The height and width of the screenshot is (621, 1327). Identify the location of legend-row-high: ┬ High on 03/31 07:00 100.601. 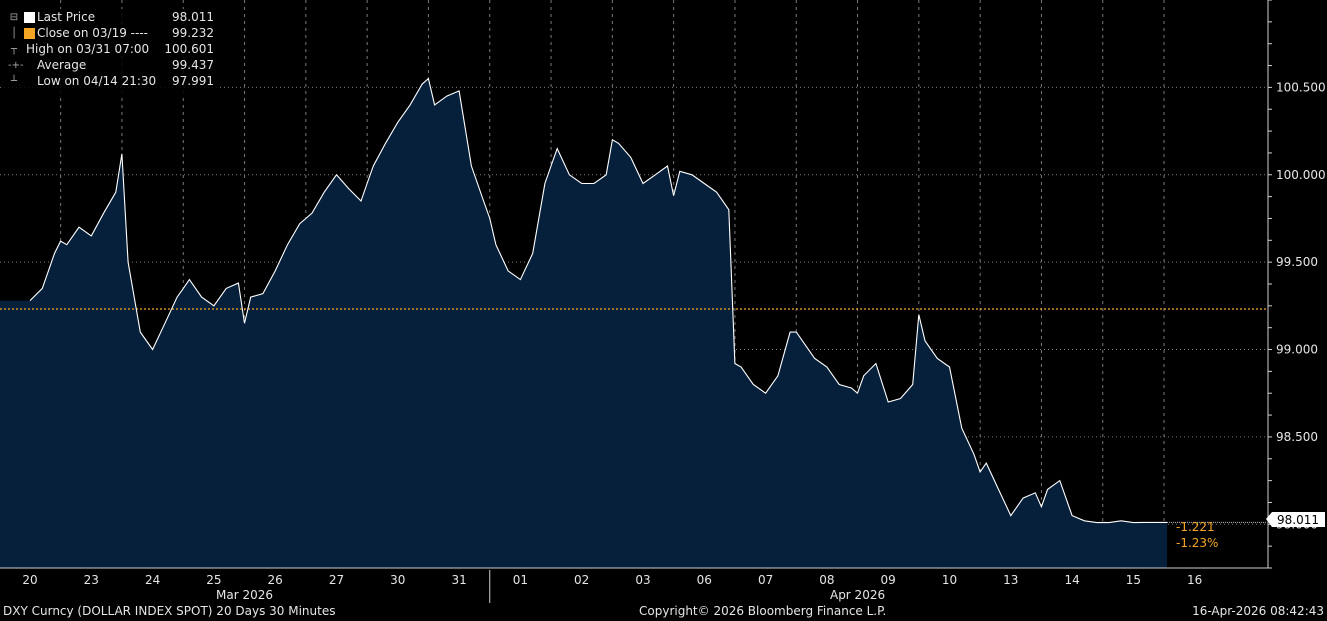
(111, 49).